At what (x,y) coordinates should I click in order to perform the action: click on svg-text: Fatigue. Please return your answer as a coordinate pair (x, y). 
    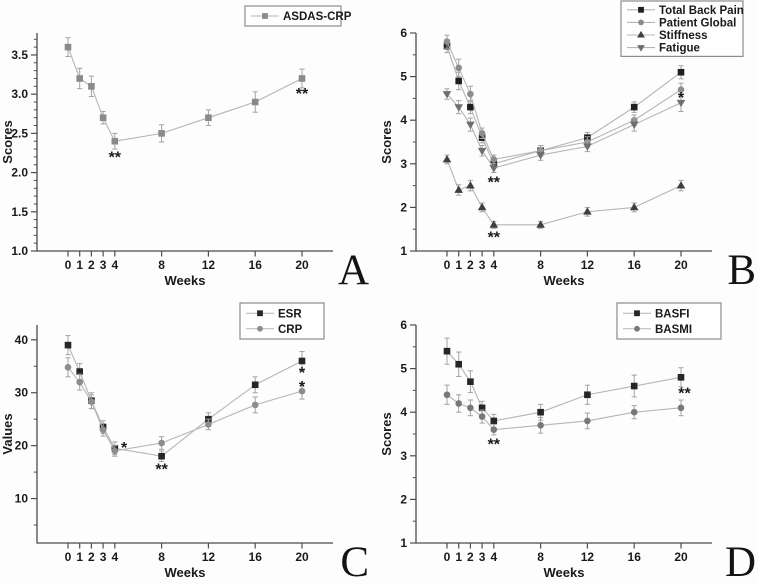
    Looking at the image, I should click on (679, 49).